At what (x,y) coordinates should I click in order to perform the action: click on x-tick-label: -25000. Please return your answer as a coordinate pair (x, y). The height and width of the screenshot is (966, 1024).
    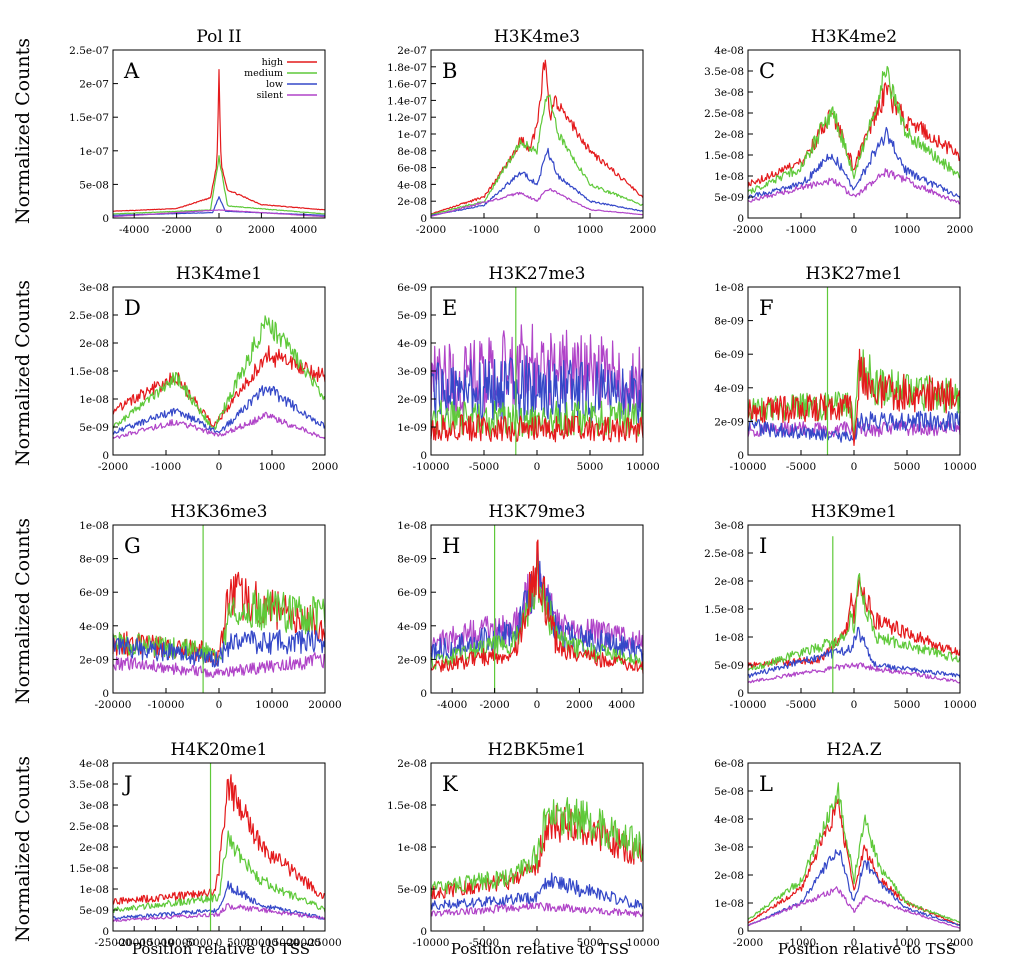
    Looking at the image, I should click on (113, 943).